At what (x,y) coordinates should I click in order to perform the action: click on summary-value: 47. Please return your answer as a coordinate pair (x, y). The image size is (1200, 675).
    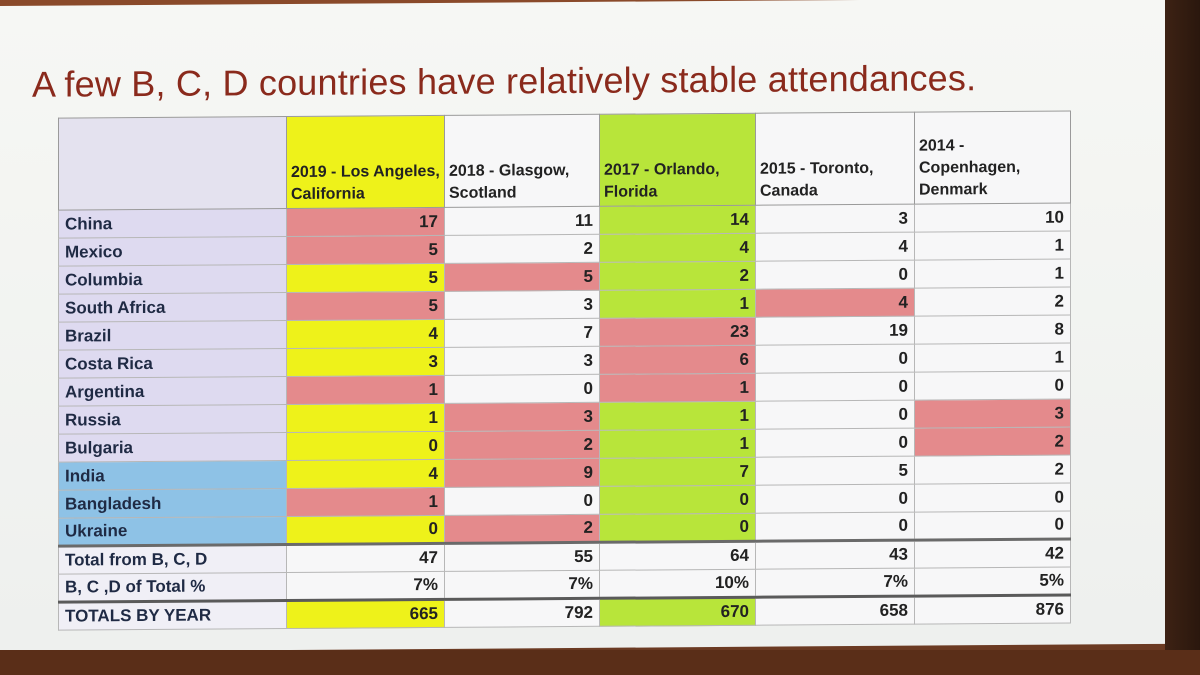
    Looking at the image, I should click on (365, 558).